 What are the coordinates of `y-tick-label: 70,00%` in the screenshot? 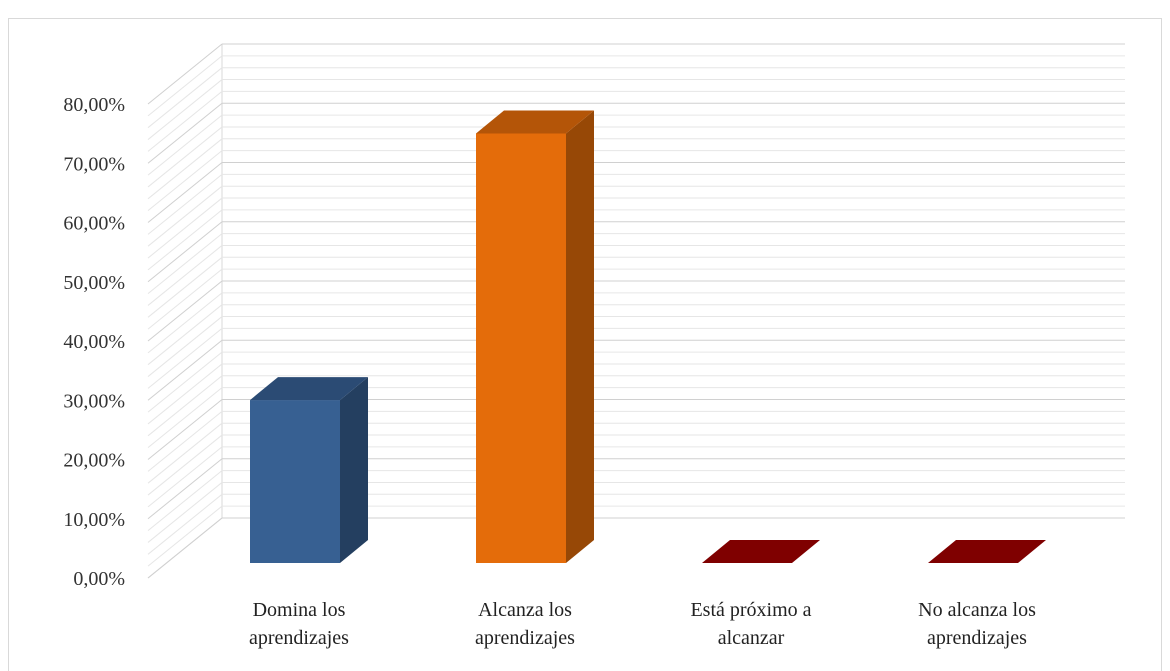 It's located at (94, 164).